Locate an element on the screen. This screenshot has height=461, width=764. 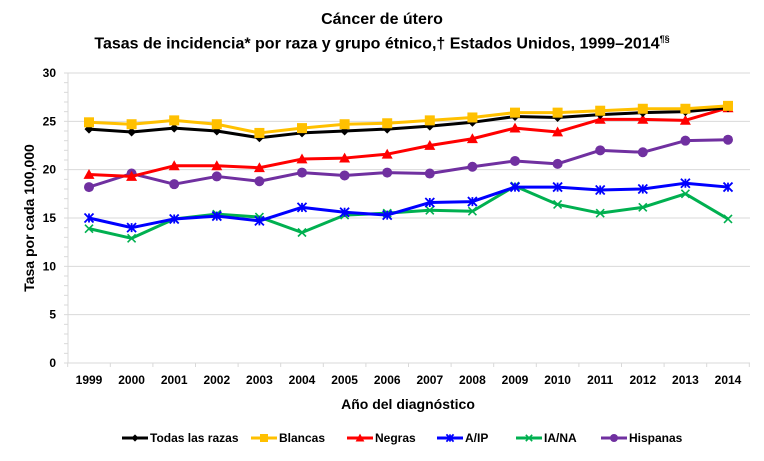
x-tick-label: 2006 is located at coordinates (387, 380).